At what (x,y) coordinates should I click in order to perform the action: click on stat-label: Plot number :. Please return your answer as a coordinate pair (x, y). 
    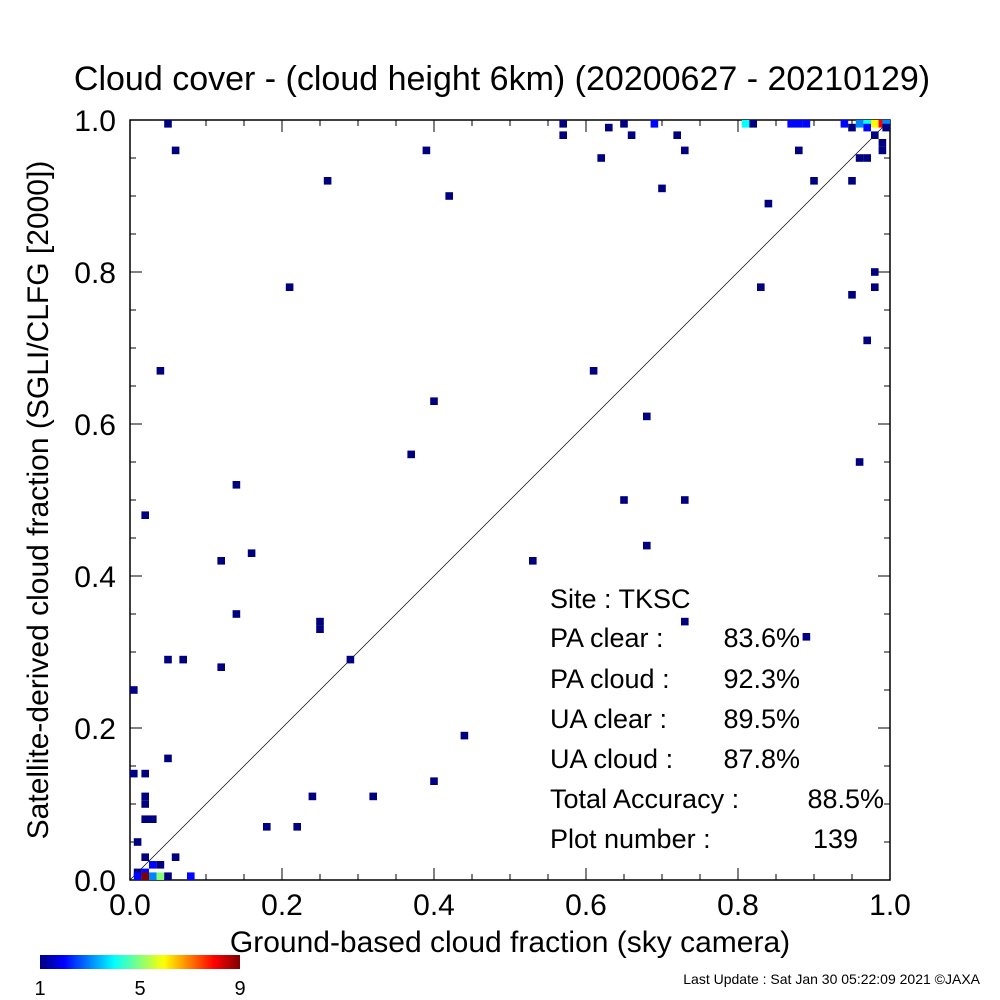
    Looking at the image, I should click on (630, 839).